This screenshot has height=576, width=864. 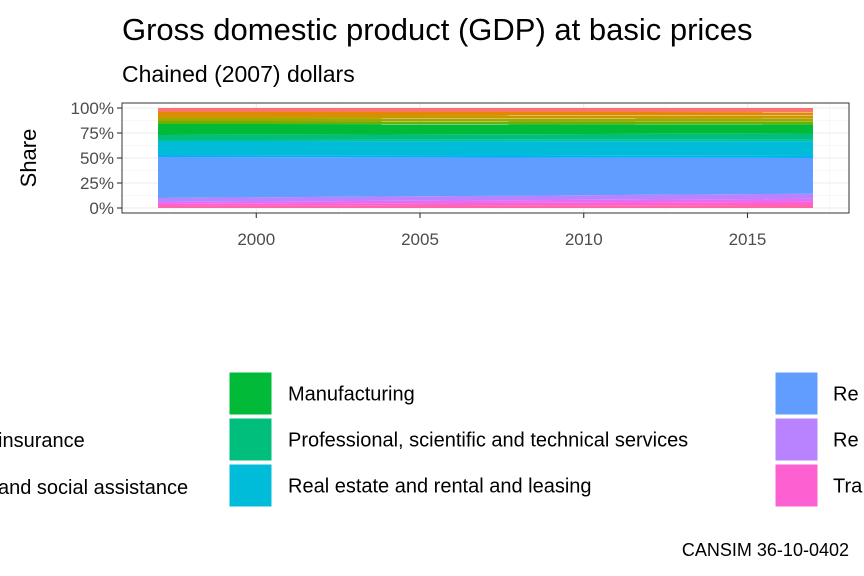 What do you see at coordinates (748, 239) in the screenshot?
I see `x-tick-label: 2015` at bounding box center [748, 239].